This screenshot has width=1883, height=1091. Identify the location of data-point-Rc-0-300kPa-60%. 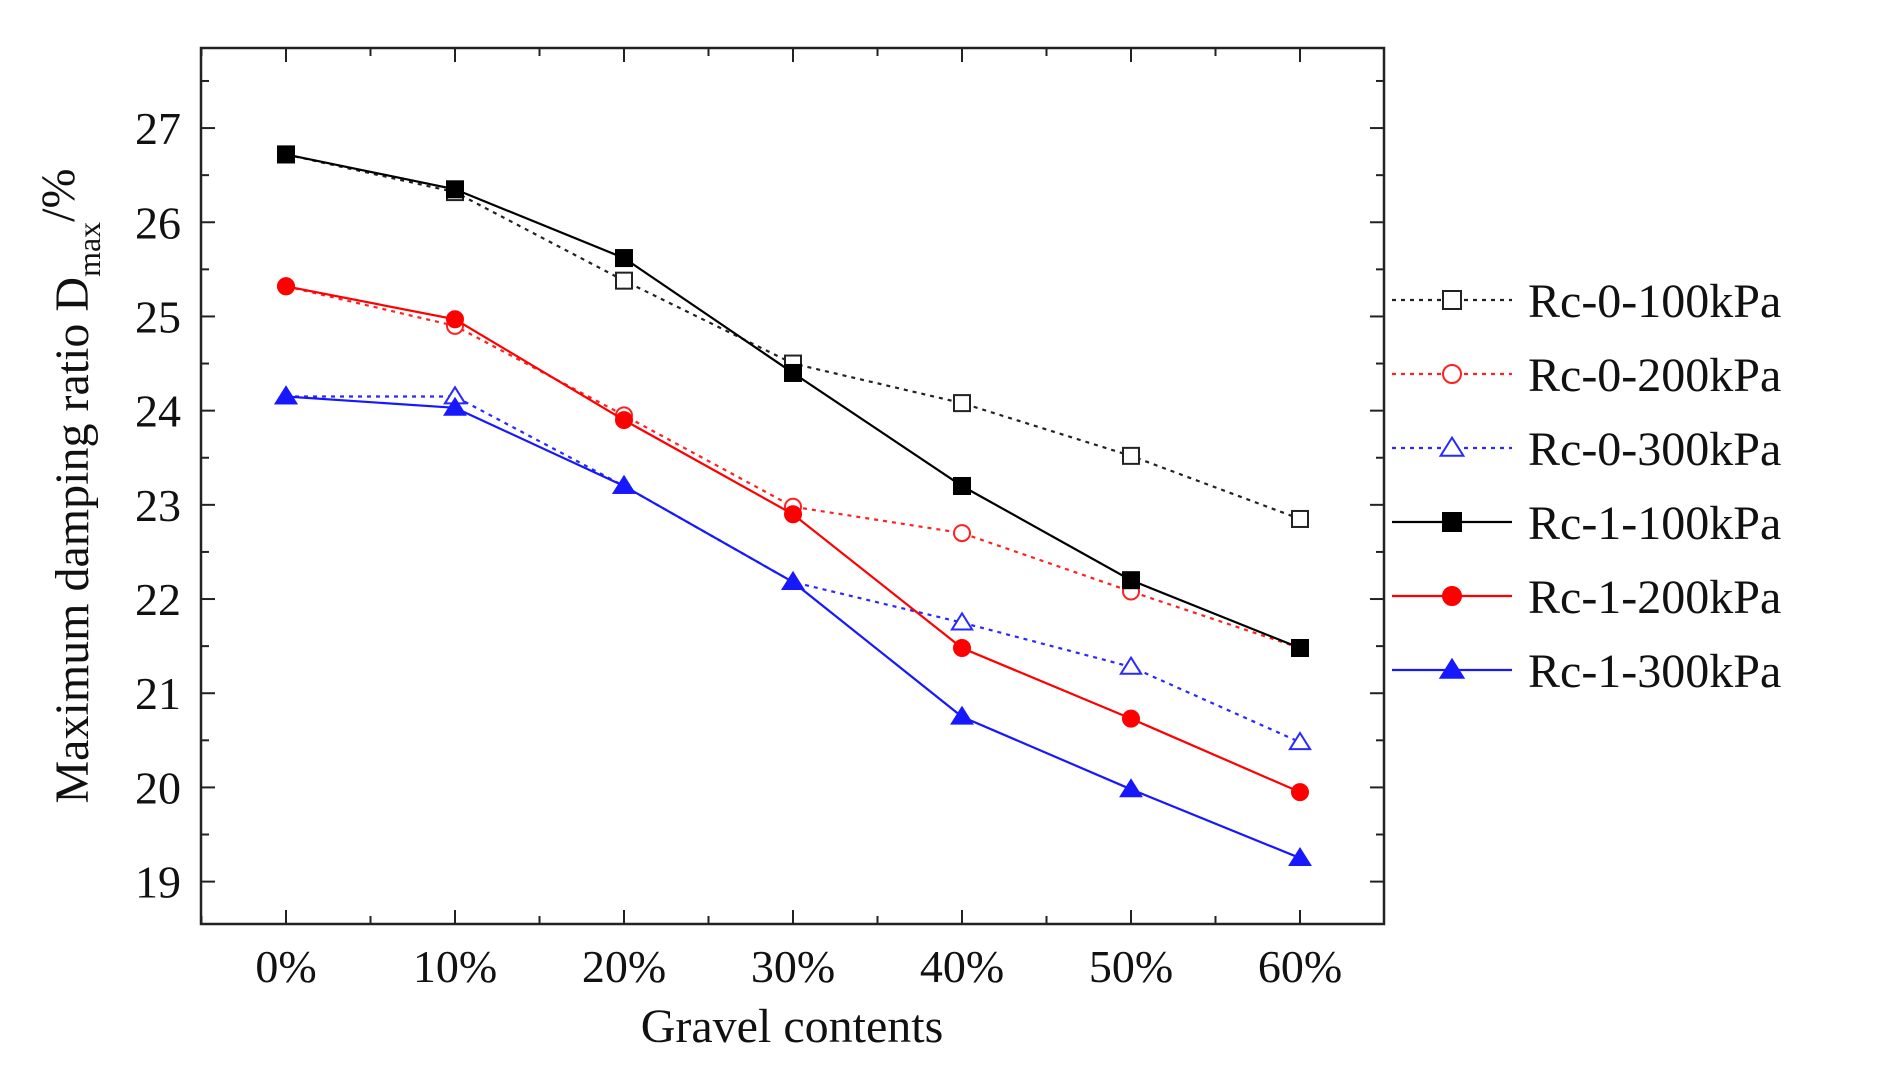
(1300, 741).